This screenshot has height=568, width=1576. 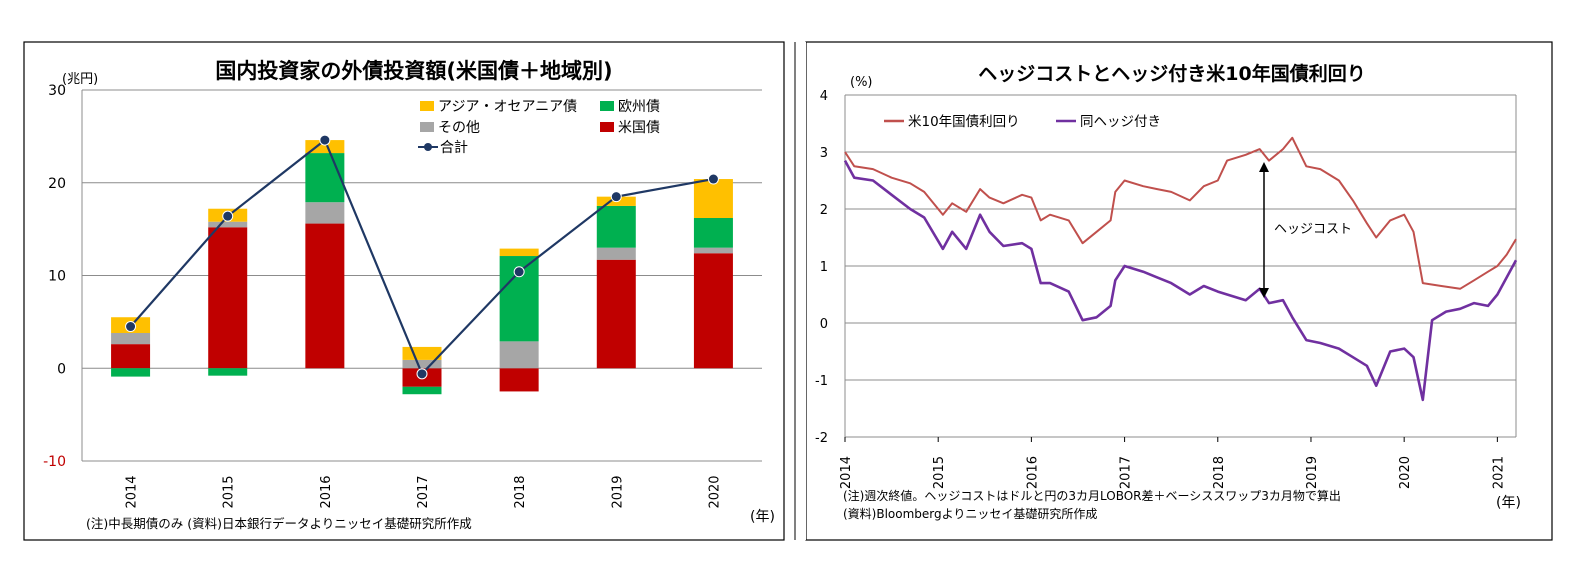 I want to click on hedge-cost-arrow-down, so click(x=1264, y=293).